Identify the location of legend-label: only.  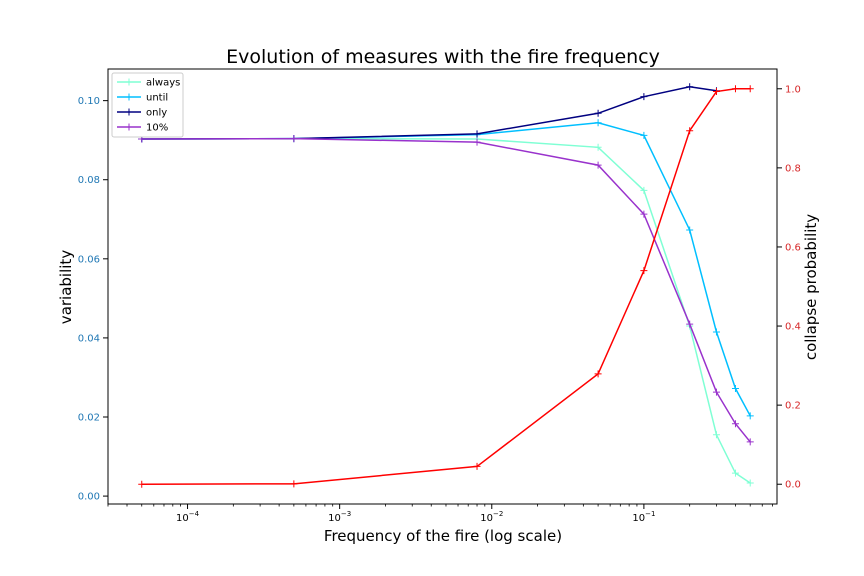
(156, 113).